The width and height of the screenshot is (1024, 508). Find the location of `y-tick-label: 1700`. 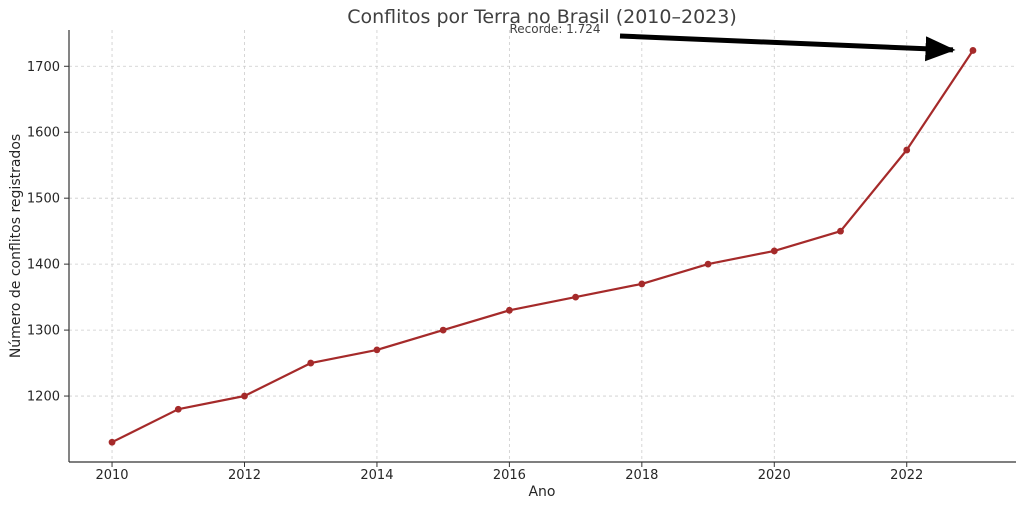

y-tick-label: 1700 is located at coordinates (43, 67).